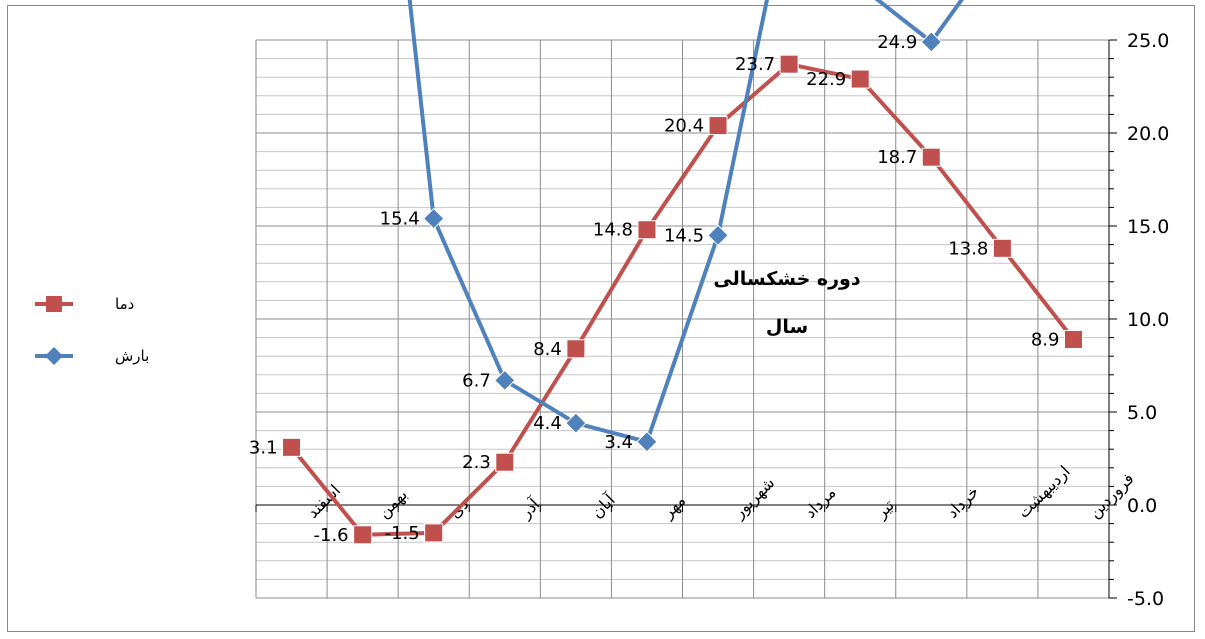  What do you see at coordinates (1145, 599) in the screenshot?
I see `value-tick-label: -5.0` at bounding box center [1145, 599].